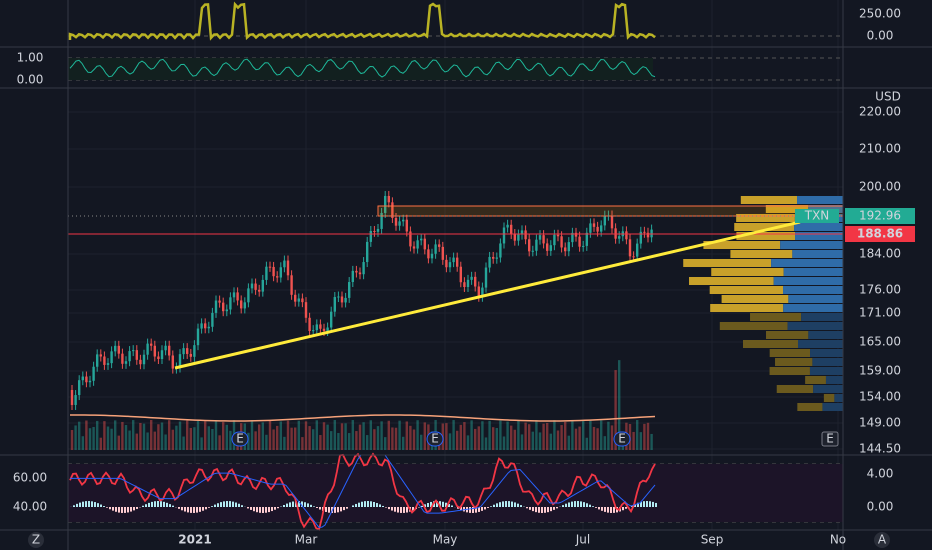 The width and height of the screenshot is (932, 550). I want to click on tick-label: 0.00, so click(30, 80).